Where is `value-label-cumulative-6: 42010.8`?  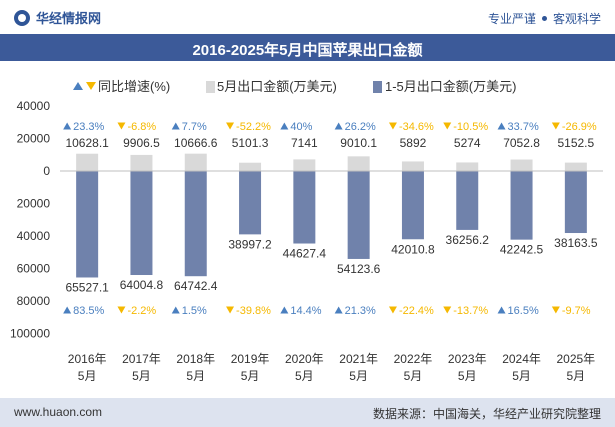
value-label-cumulative-6: 42010.8 is located at coordinates (413, 249).